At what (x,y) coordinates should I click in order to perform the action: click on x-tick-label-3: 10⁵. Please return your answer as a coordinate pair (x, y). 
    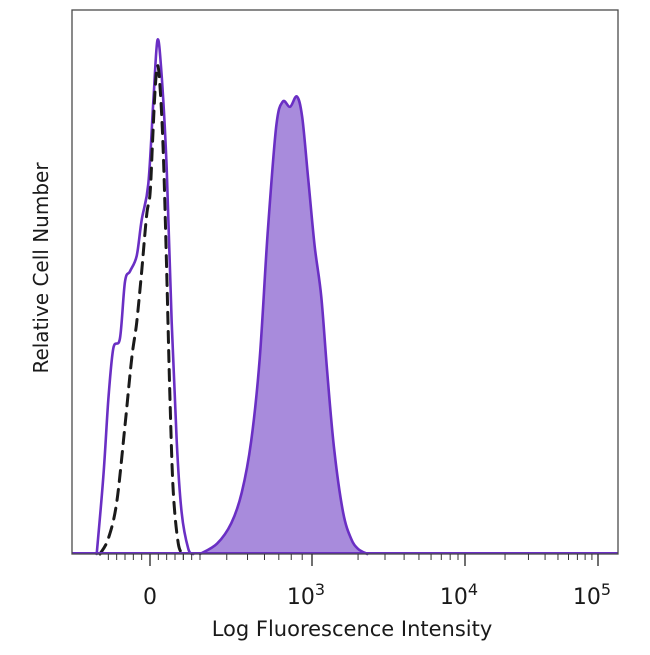
    Looking at the image, I should click on (592, 595).